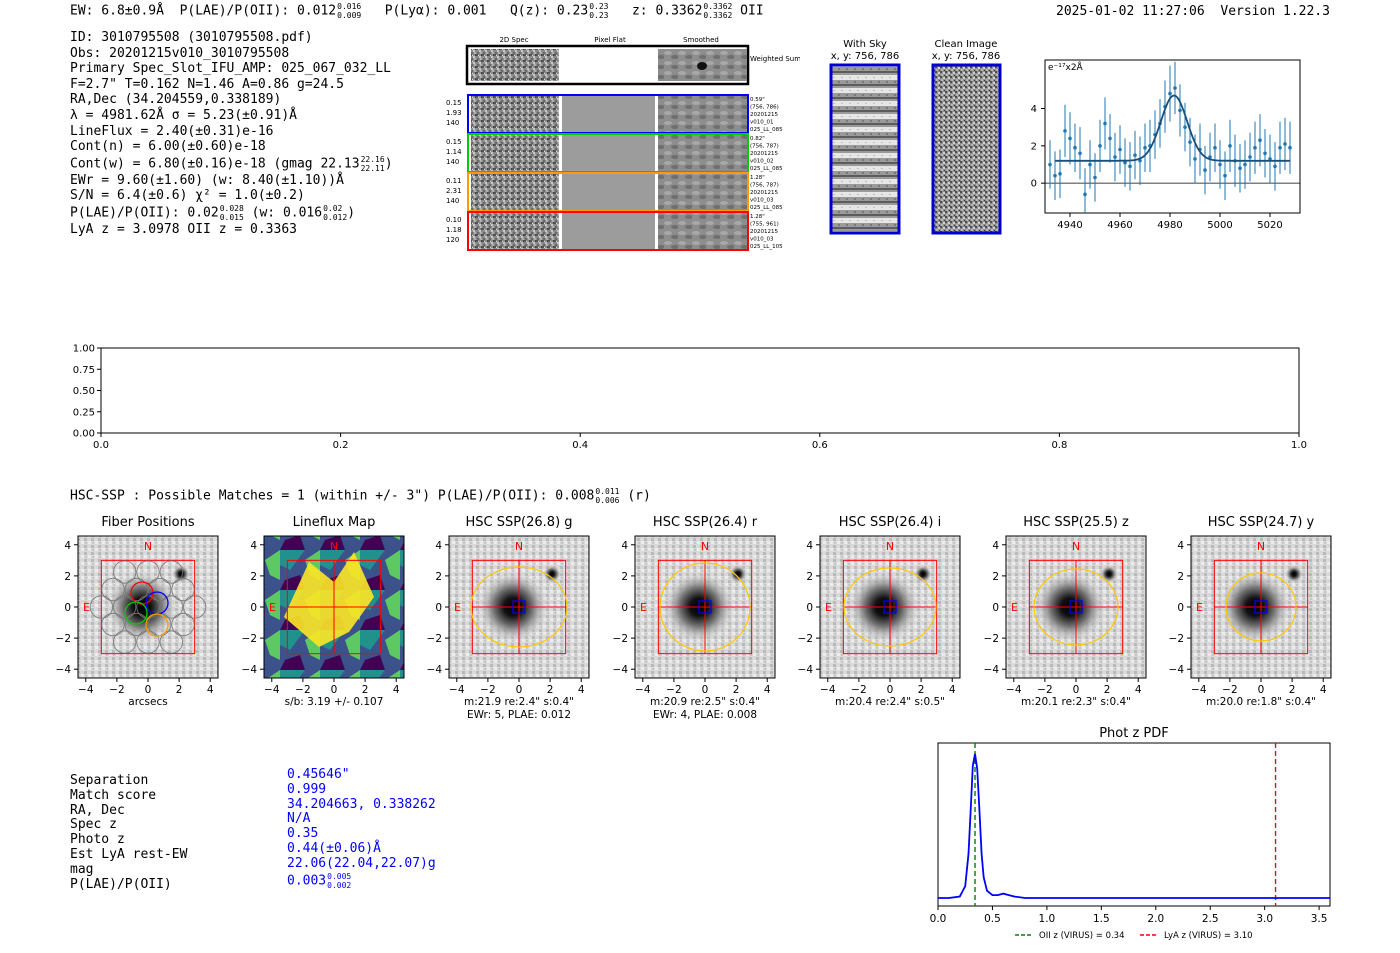 Image resolution: width=1400 pixels, height=953 pixels. I want to click on empty-axes-frame, so click(700, 390).